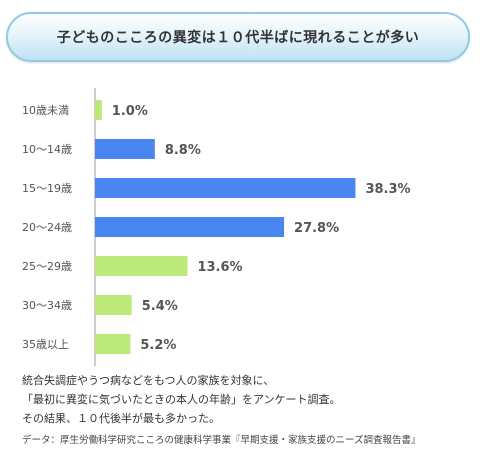 This screenshot has width=480, height=455. What do you see at coordinates (181, 399) in the screenshot?
I see `note-line-2: 「最初に異変に気づいたときの本人の年齢」をアンケート調査。` at bounding box center [181, 399].